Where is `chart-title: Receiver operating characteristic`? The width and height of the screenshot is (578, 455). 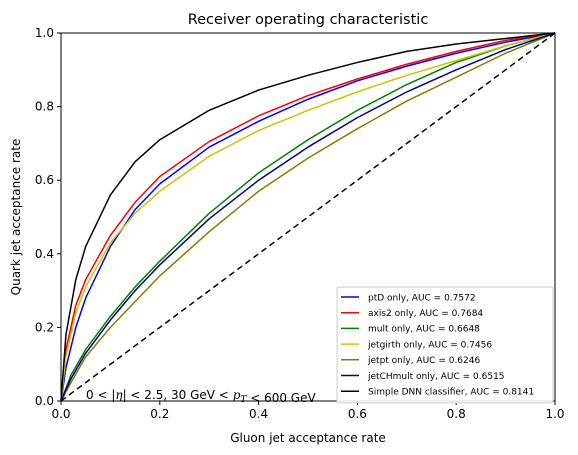 chart-title: Receiver operating characteristic is located at coordinates (308, 20).